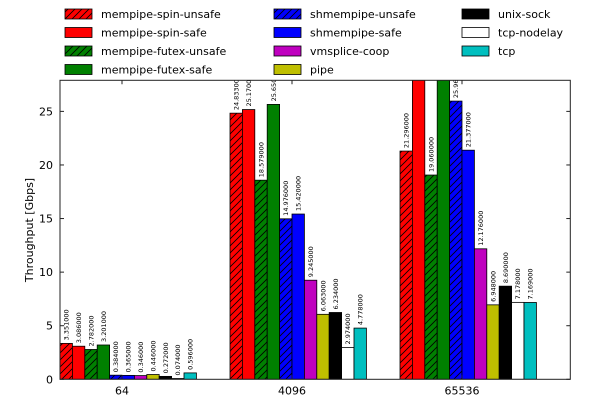  What do you see at coordinates (46, 165) in the screenshot?
I see `y-tick-label: 20` at bounding box center [46, 165].